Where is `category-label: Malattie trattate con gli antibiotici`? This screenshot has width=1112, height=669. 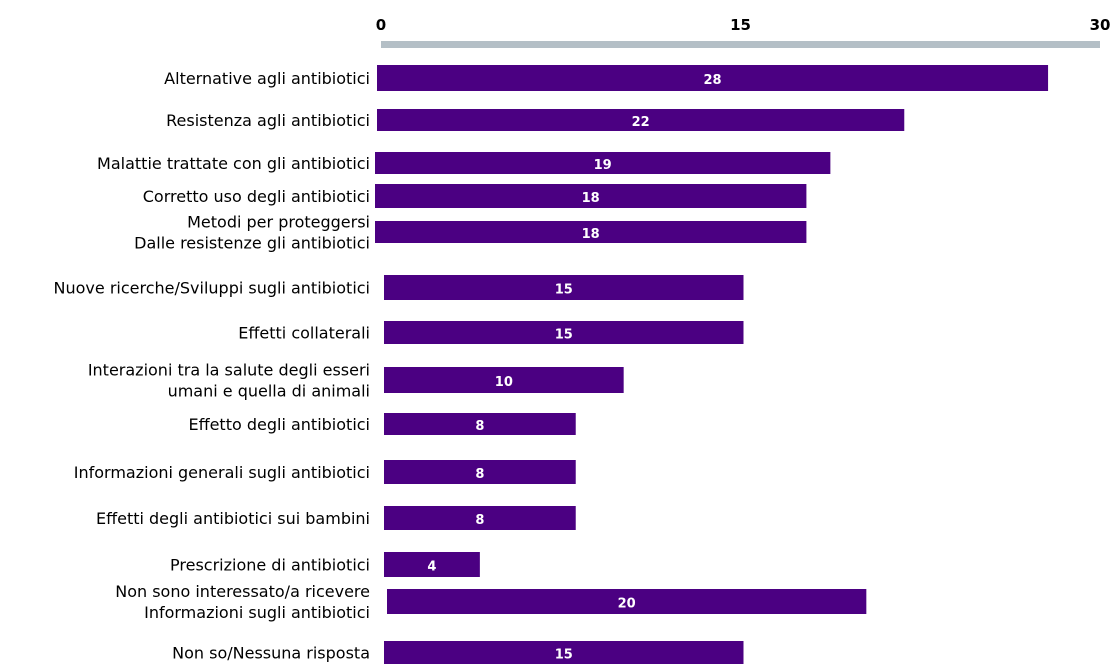 category-label: Malattie trattate con gli antibiotici is located at coordinates (233, 163).